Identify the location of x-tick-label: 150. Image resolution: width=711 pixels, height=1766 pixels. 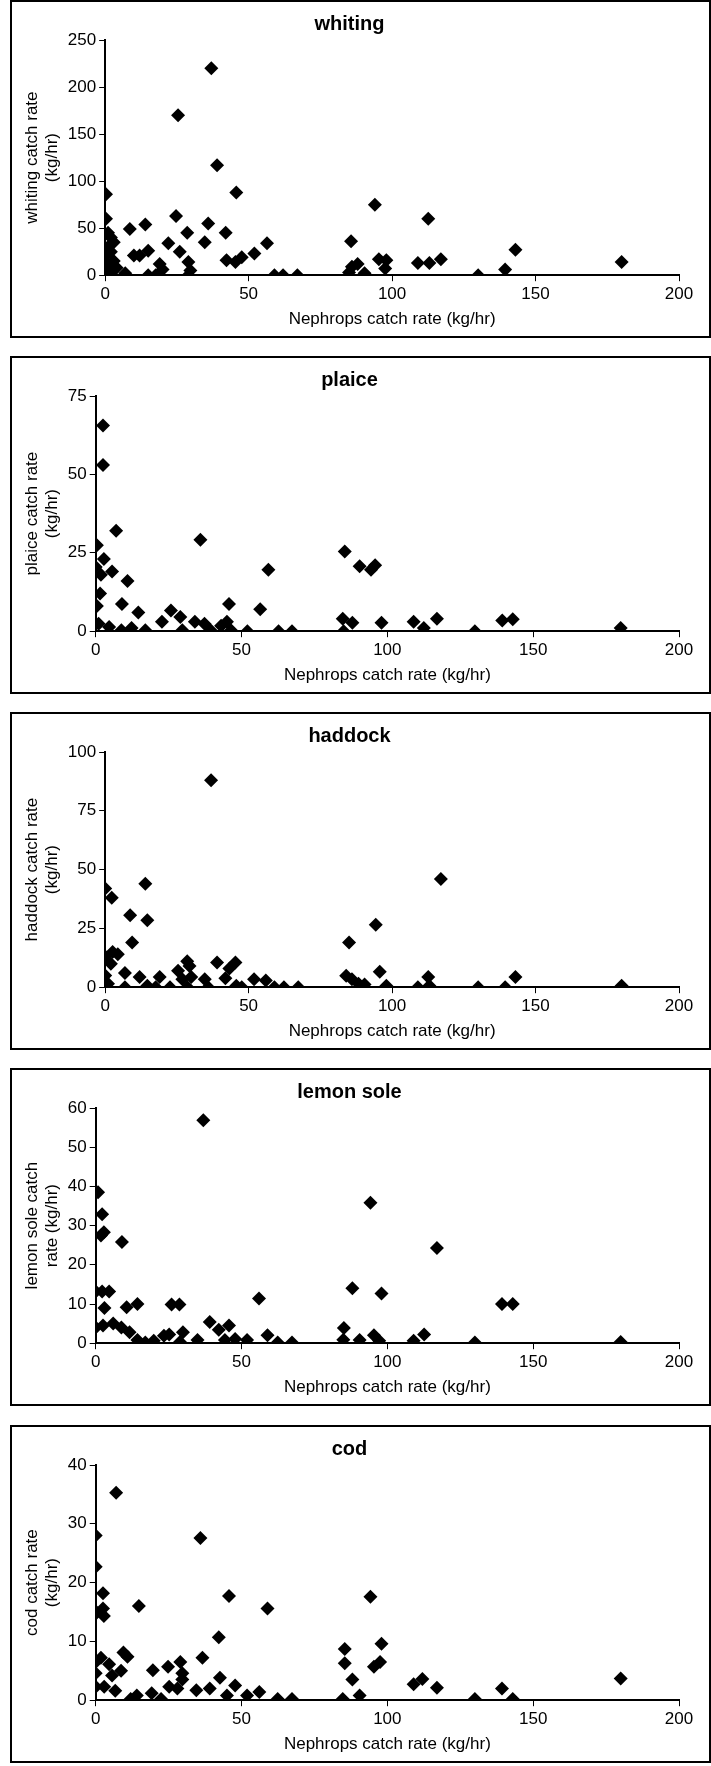
(533, 650).